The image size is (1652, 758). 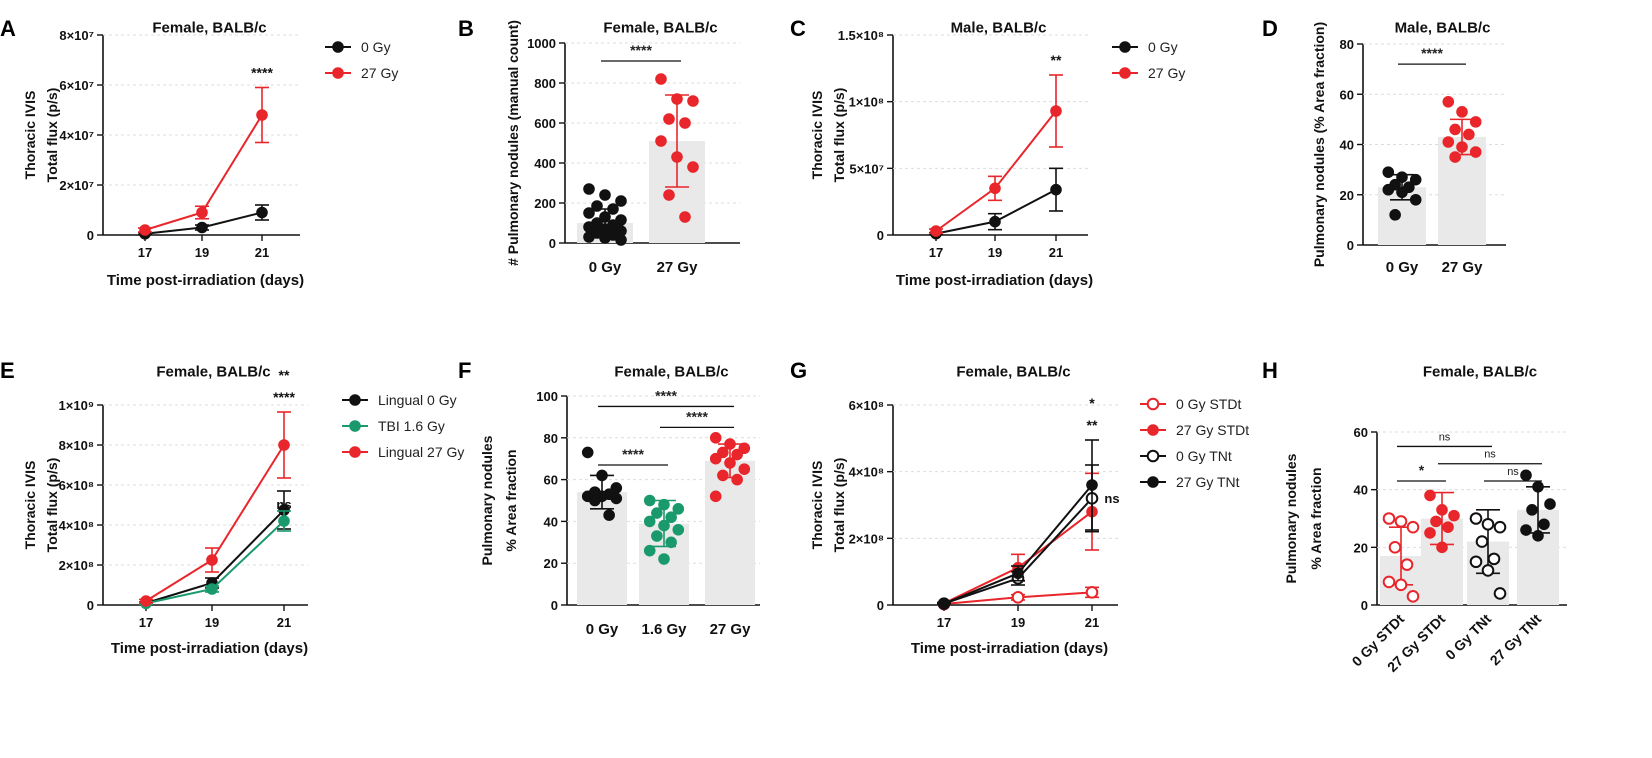 What do you see at coordinates (145, 252) in the screenshot?
I see `x-tick-label: 17` at bounding box center [145, 252].